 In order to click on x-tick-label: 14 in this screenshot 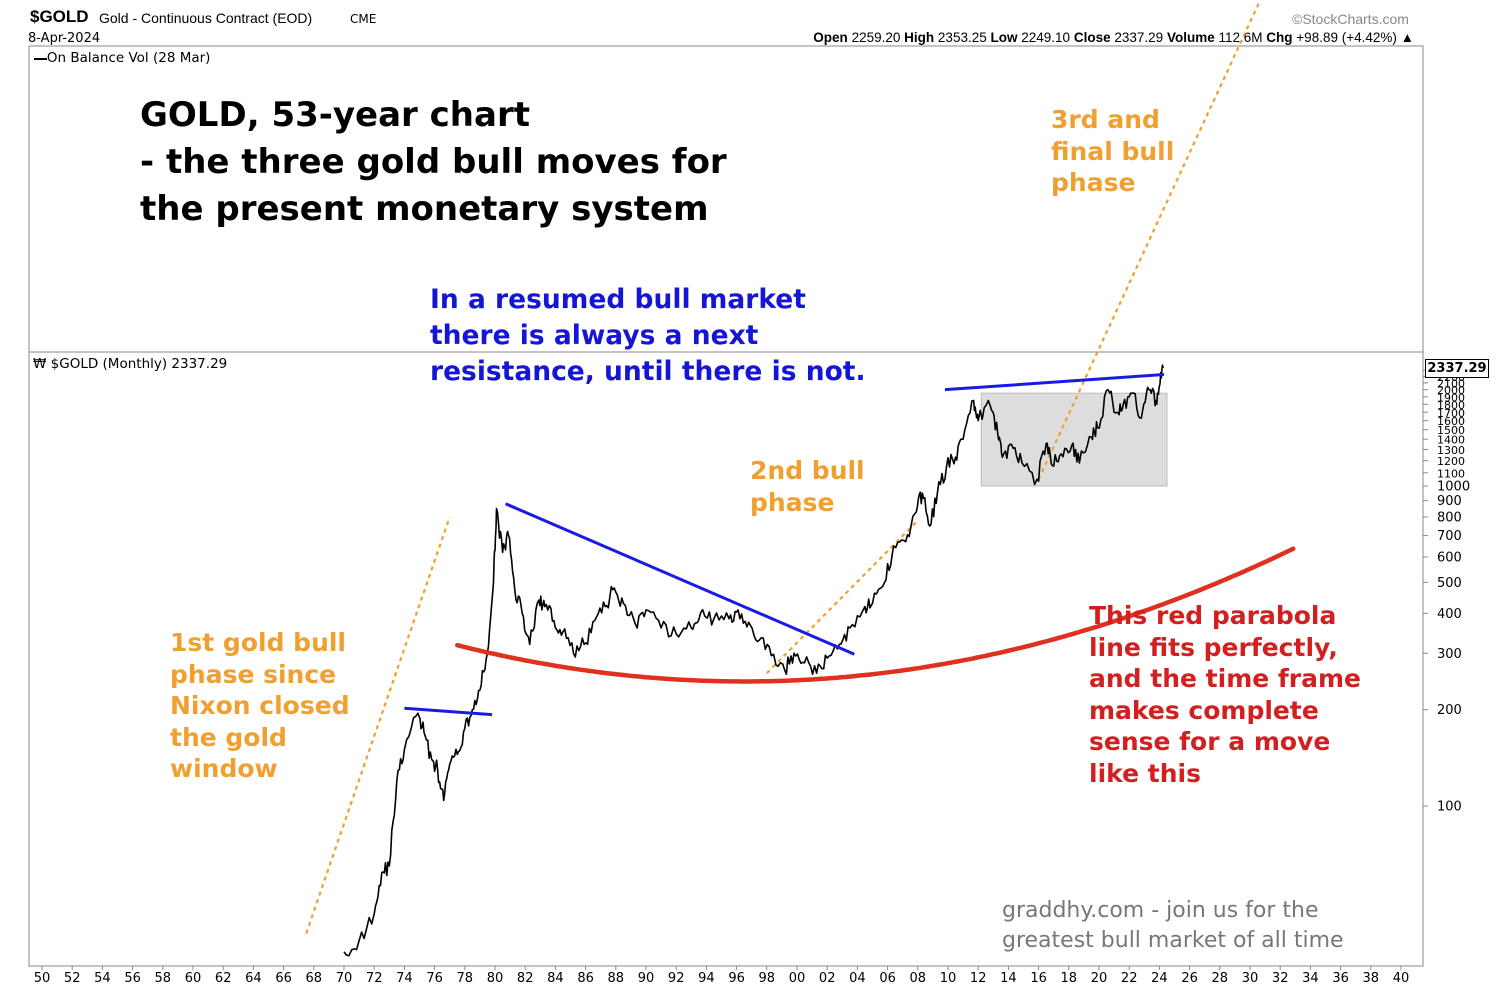, I will do `click(1008, 978)`.